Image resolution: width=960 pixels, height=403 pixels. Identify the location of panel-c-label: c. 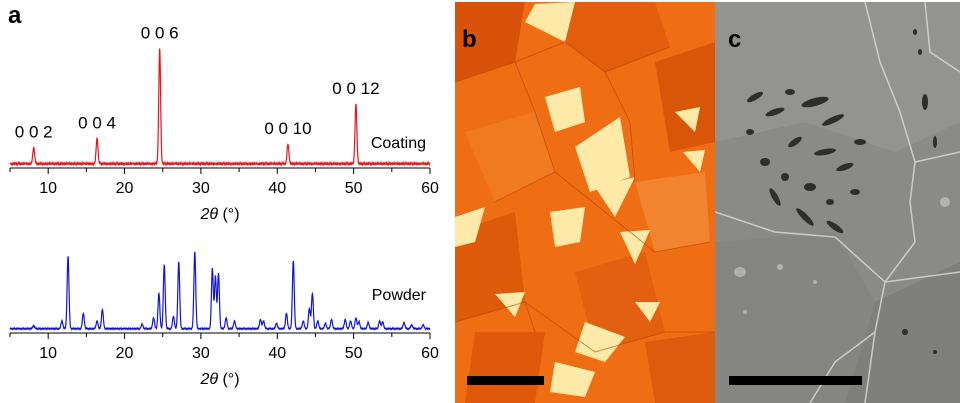
(735, 39).